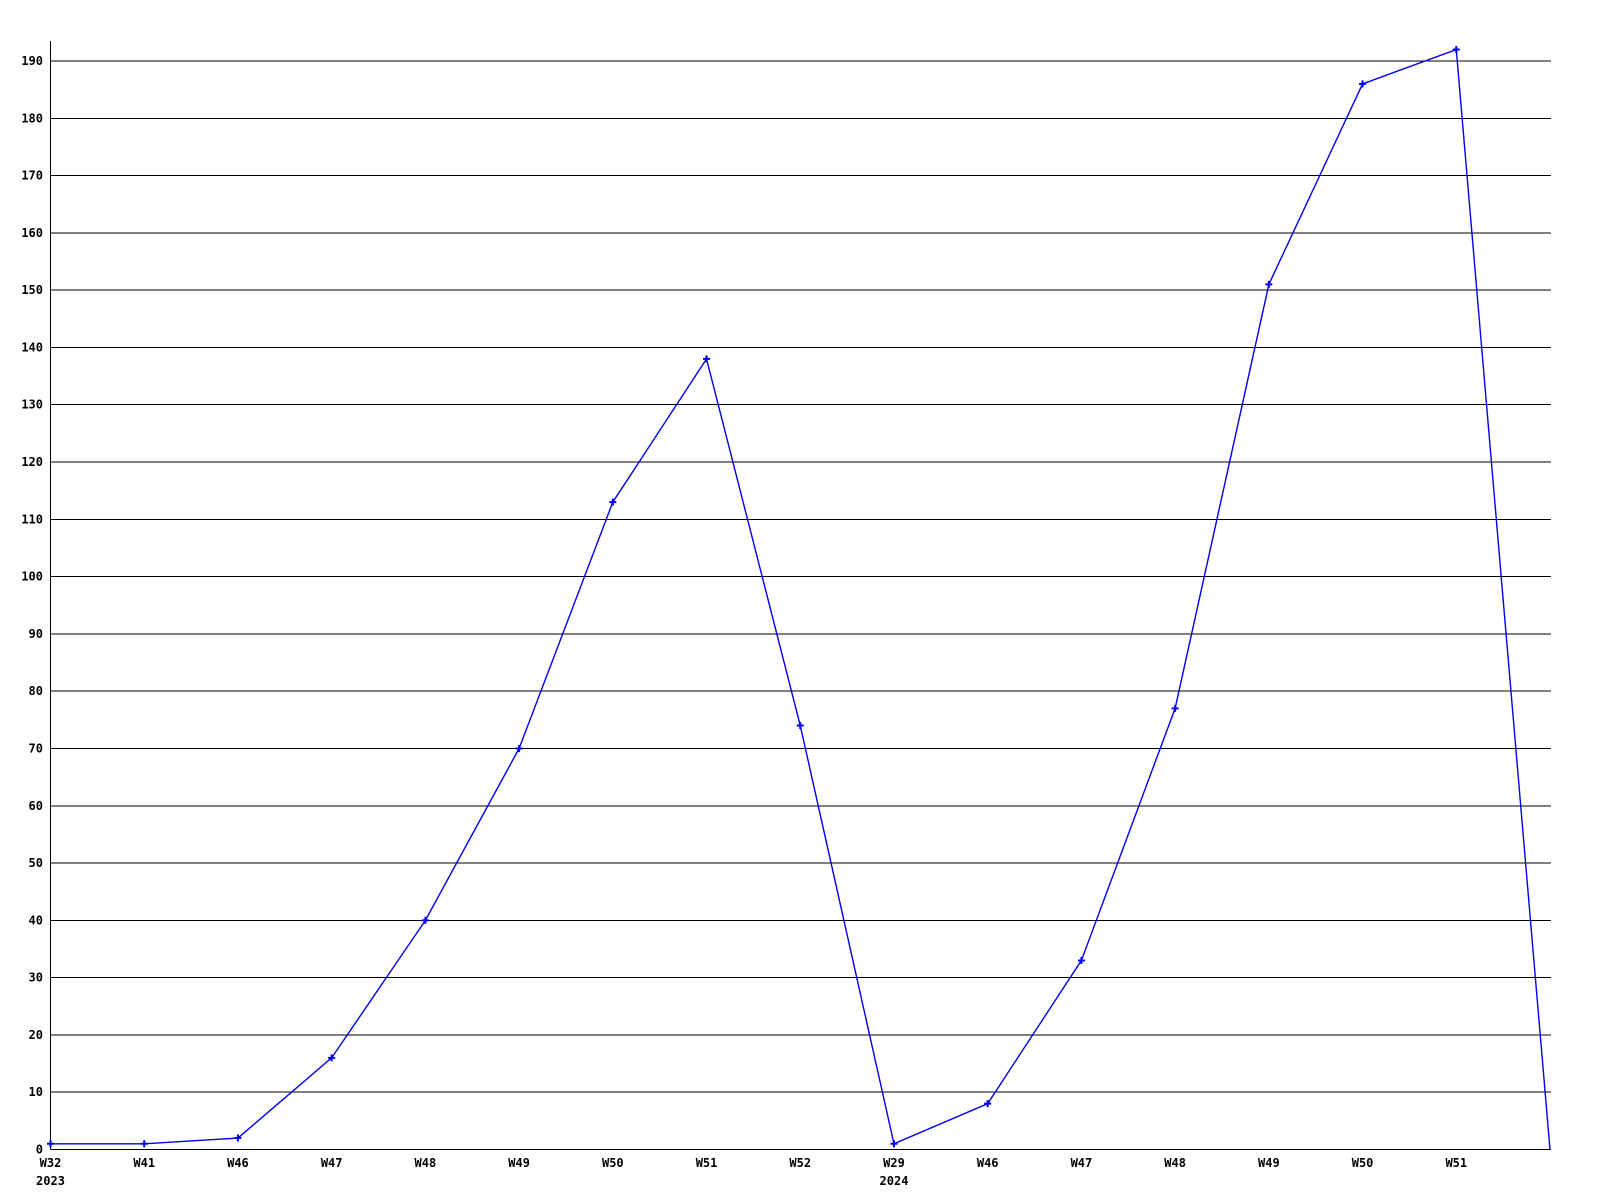  I want to click on x-axis-tick-label: W52, so click(800, 1163).